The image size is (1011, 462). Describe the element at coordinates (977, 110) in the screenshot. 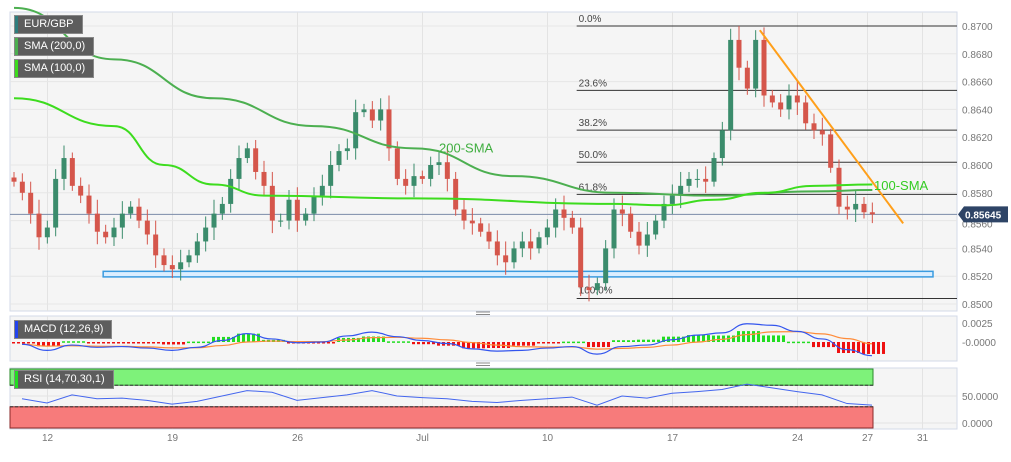

I see `y-tick-label: 0.8640` at that location.